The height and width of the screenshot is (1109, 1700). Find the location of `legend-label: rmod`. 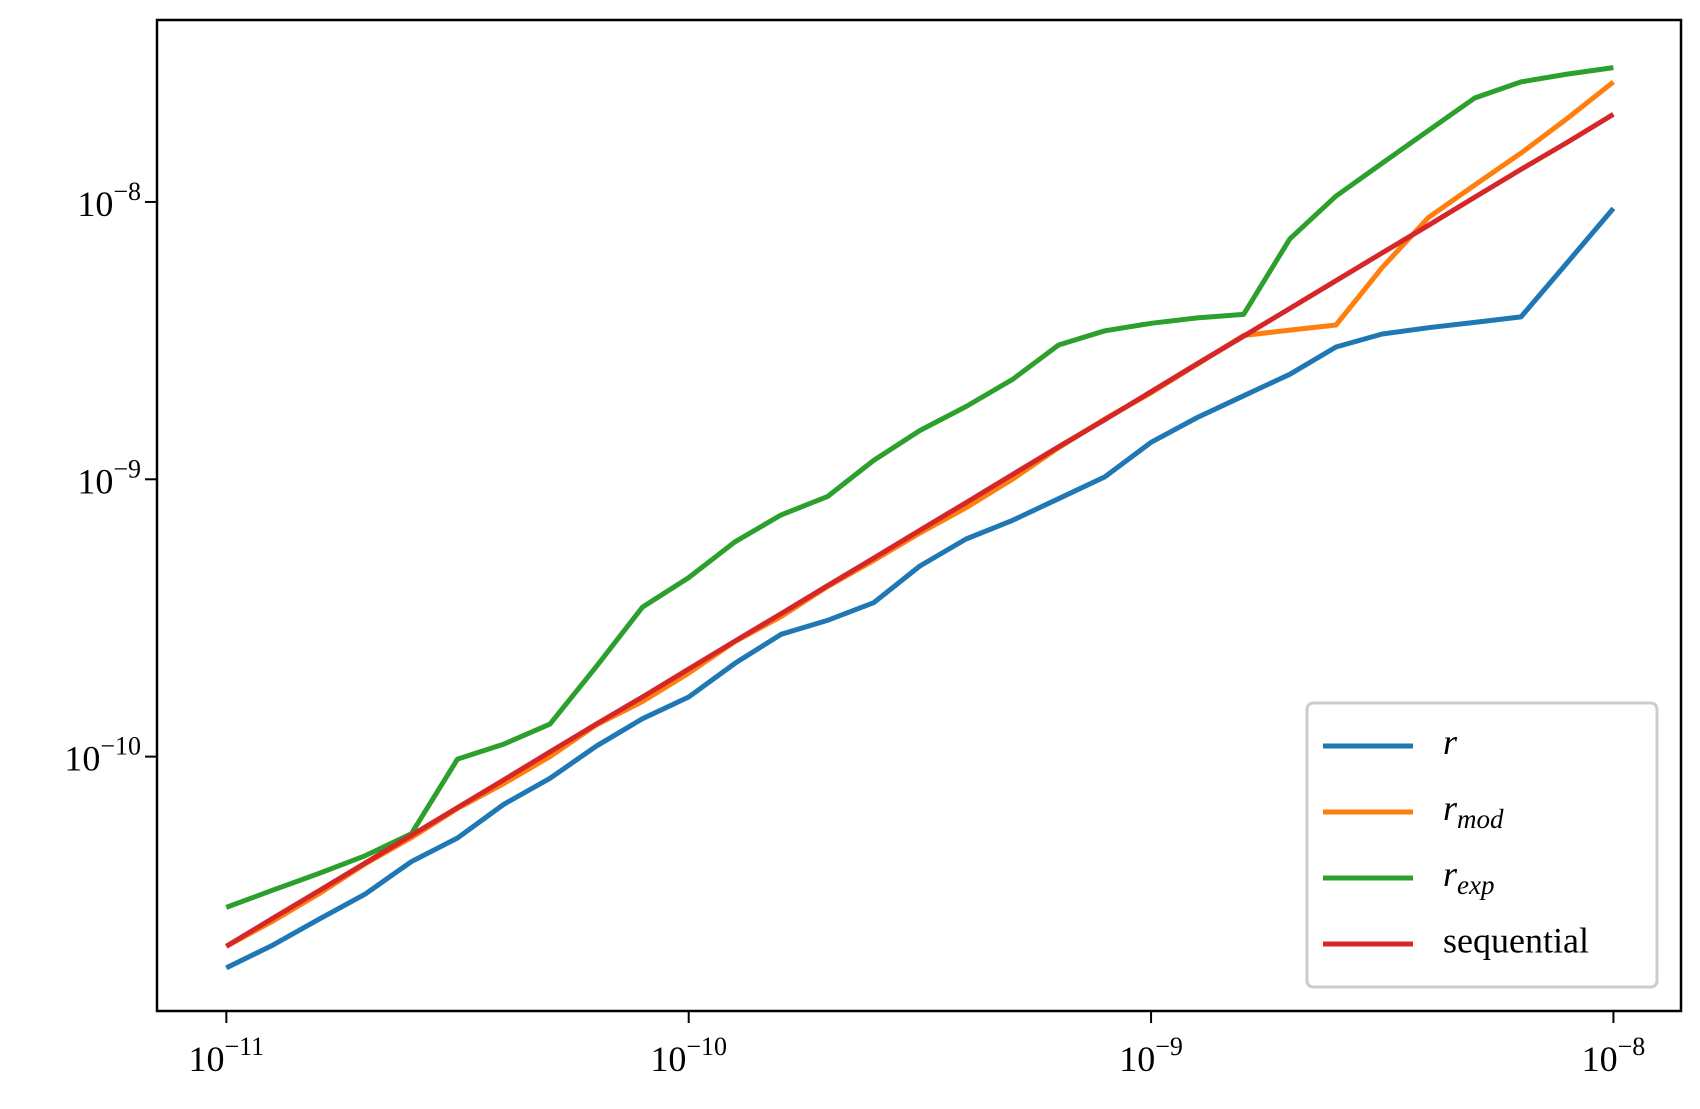

legend-label: rmod is located at coordinates (1473, 811).